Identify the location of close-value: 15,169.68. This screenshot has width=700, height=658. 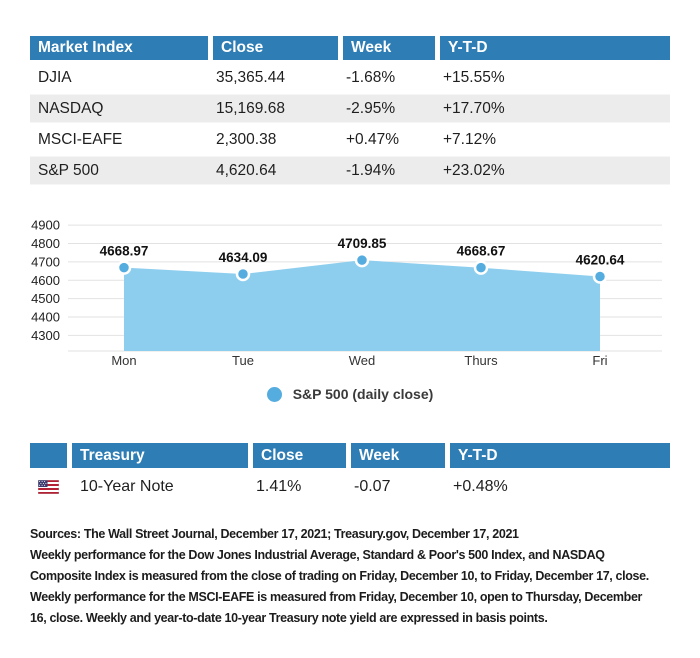
(250, 108).